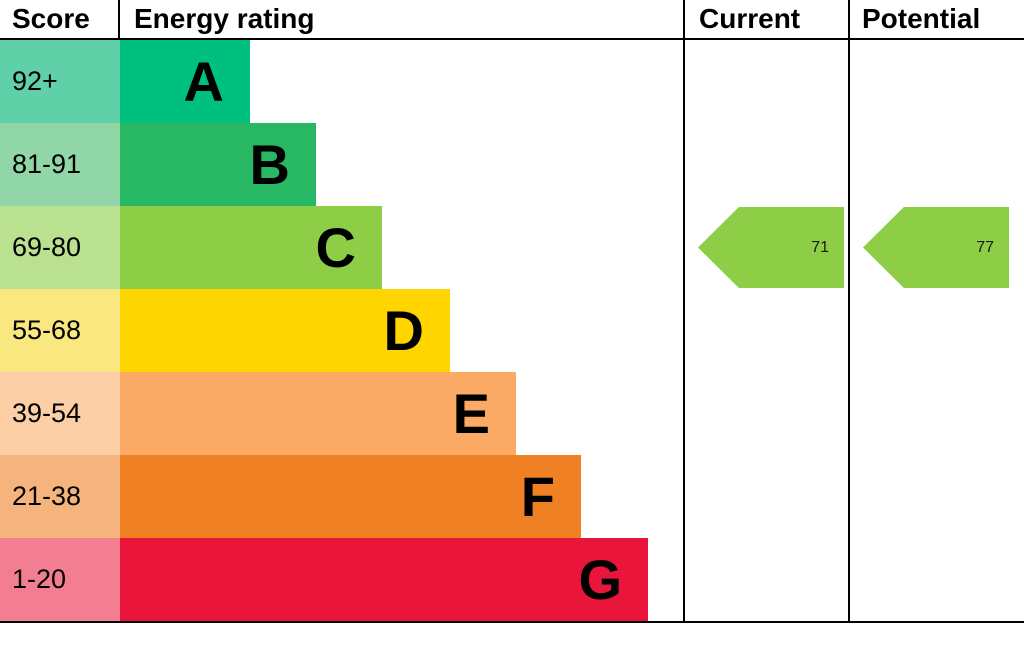 The image size is (1024, 666). Describe the element at coordinates (60, 330) in the screenshot. I see `band-score-d: 55-68` at that location.